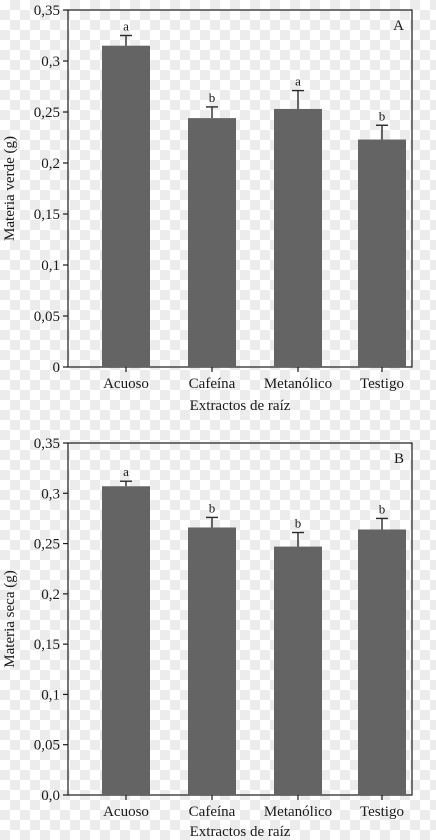  What do you see at coordinates (10, 188) in the screenshot?
I see `y-axis-title: Materia verde (g)` at bounding box center [10, 188].